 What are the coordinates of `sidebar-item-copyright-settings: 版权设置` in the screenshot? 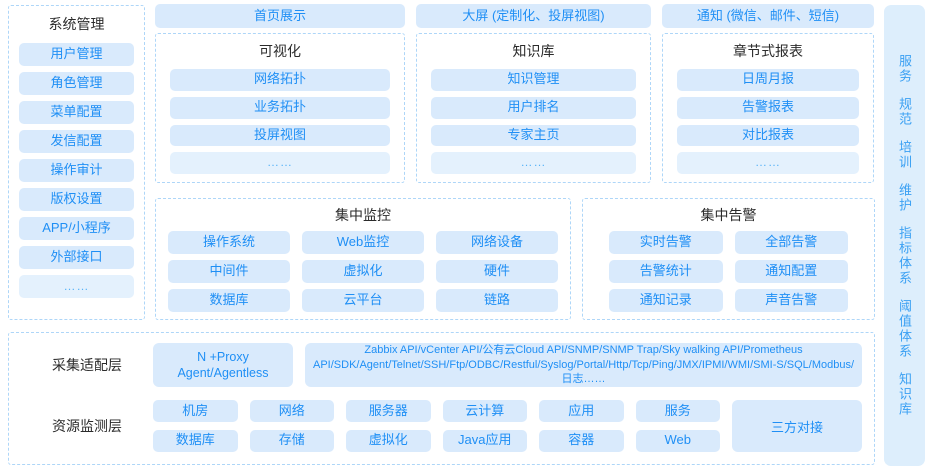 It's located at (76, 199).